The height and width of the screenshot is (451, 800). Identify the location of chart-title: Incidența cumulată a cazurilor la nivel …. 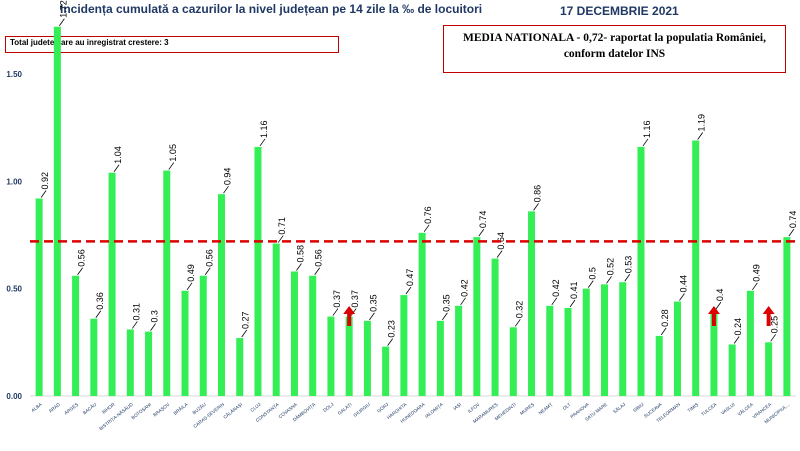
(271, 9).